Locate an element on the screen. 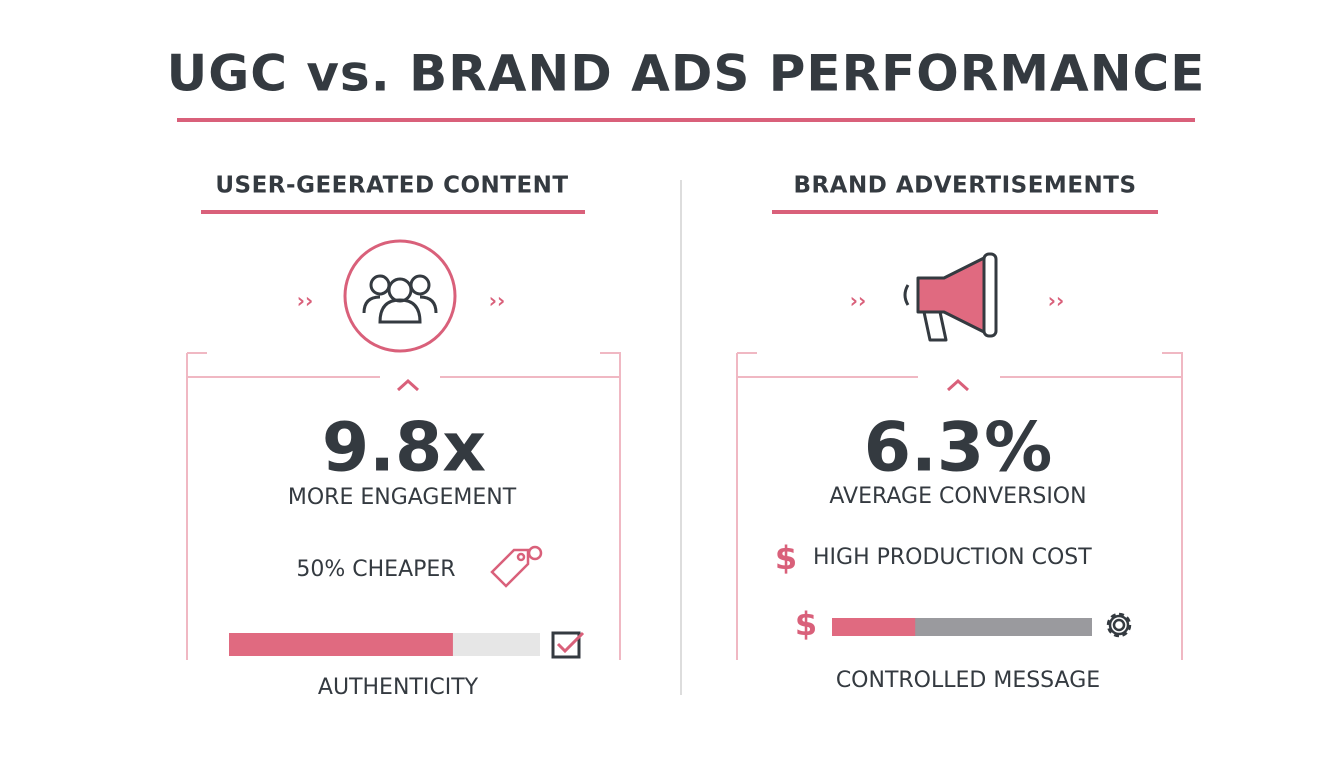 The height and width of the screenshot is (768, 1344). megaphone-icon is located at coordinates (950, 297).